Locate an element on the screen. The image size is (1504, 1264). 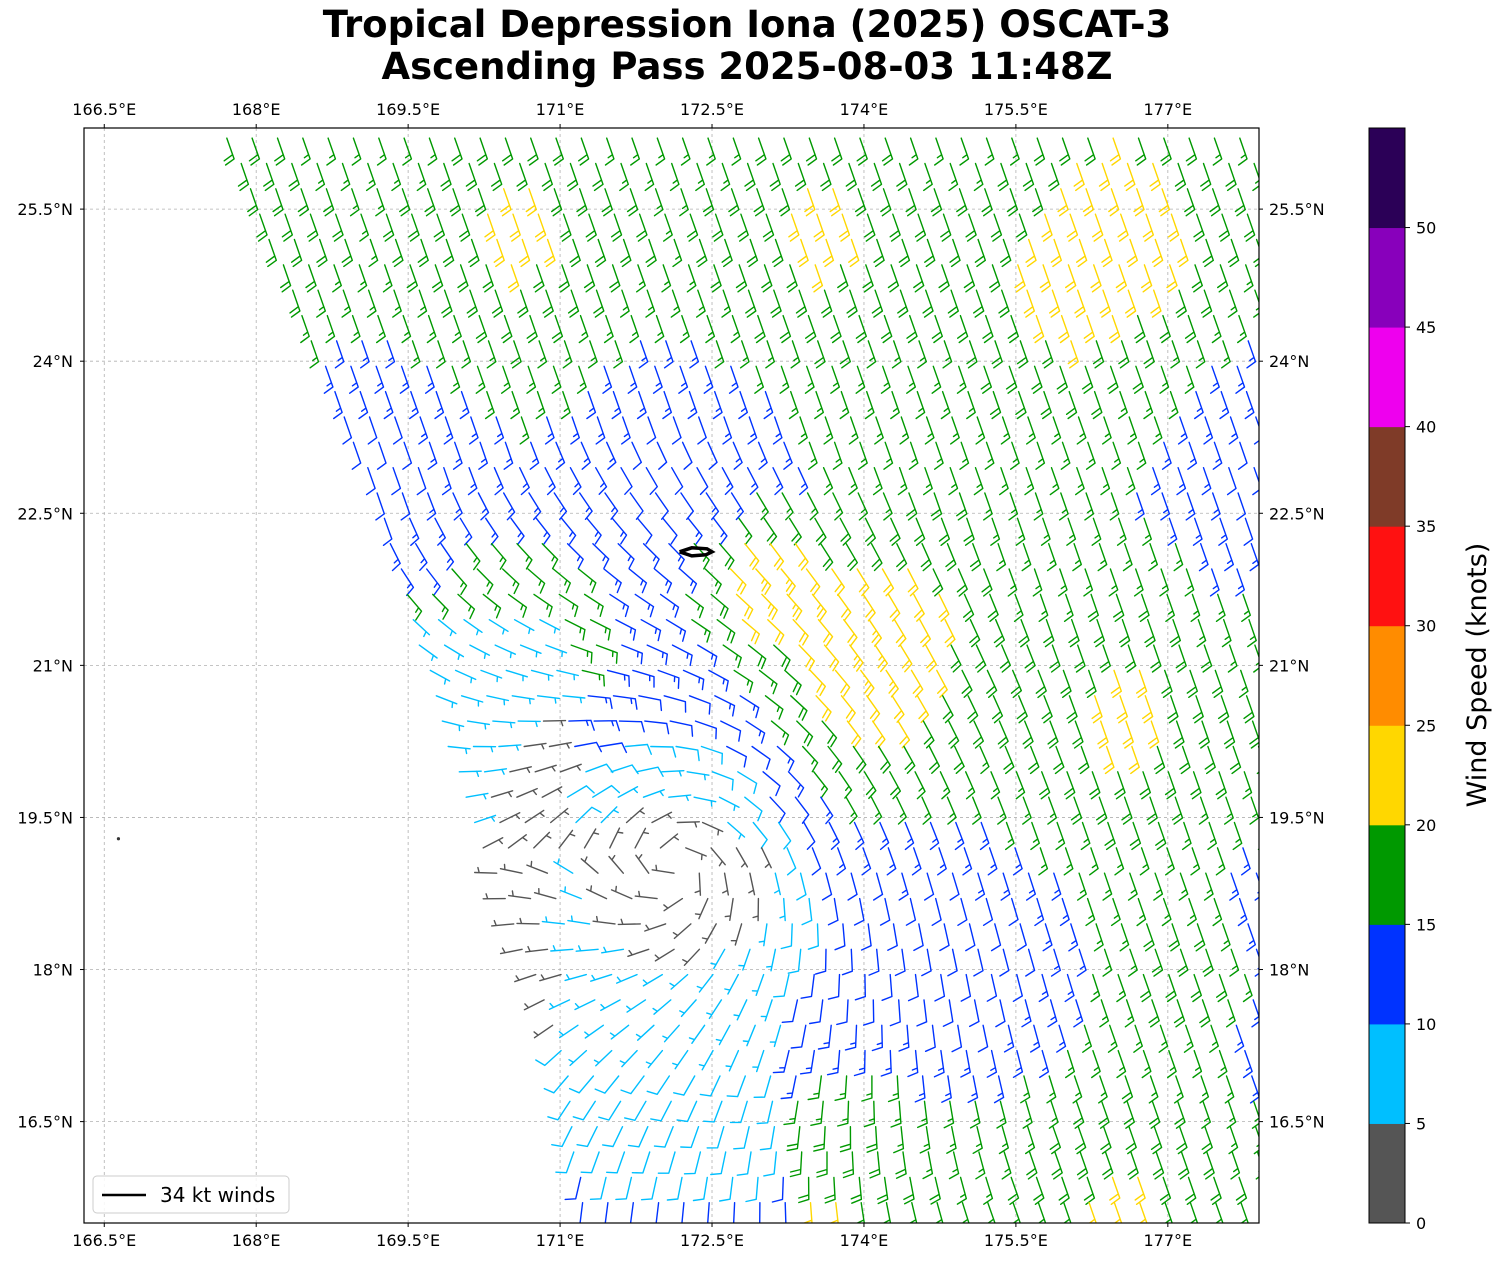
lat-tick-label-left: 22.5°N is located at coordinates (45, 513).